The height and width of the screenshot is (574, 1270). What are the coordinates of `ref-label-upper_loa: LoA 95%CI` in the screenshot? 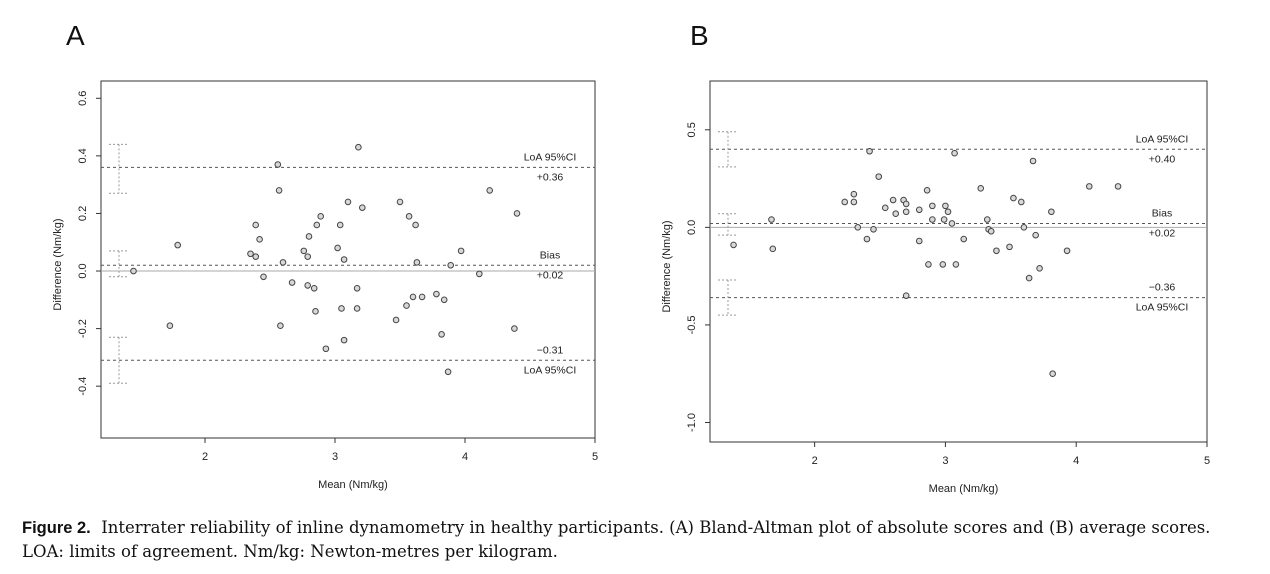 It's located at (550, 157).